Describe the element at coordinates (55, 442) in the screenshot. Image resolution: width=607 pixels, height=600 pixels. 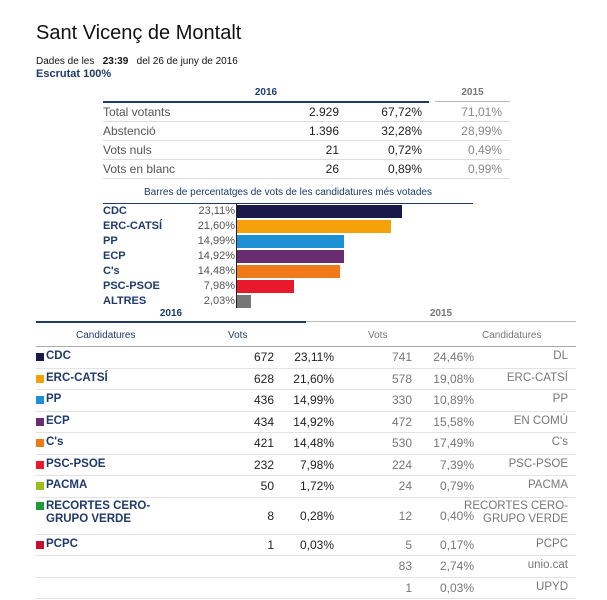
I see `party-name: C's` at that location.